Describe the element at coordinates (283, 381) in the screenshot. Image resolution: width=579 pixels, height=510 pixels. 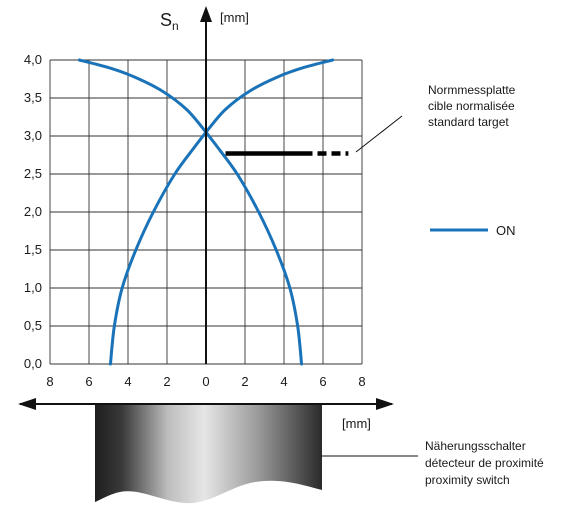
I see `x-tick-label-6: 4` at that location.